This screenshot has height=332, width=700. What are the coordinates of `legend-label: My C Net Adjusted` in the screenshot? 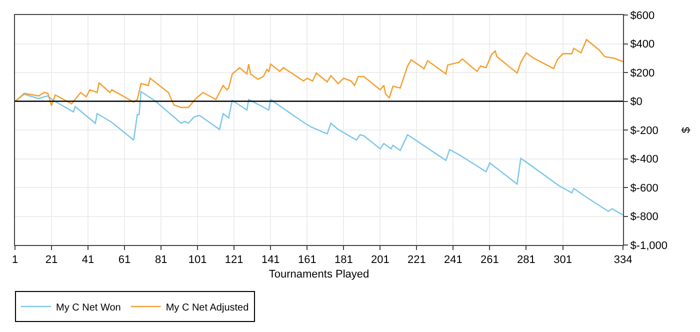 It's located at (207, 308).